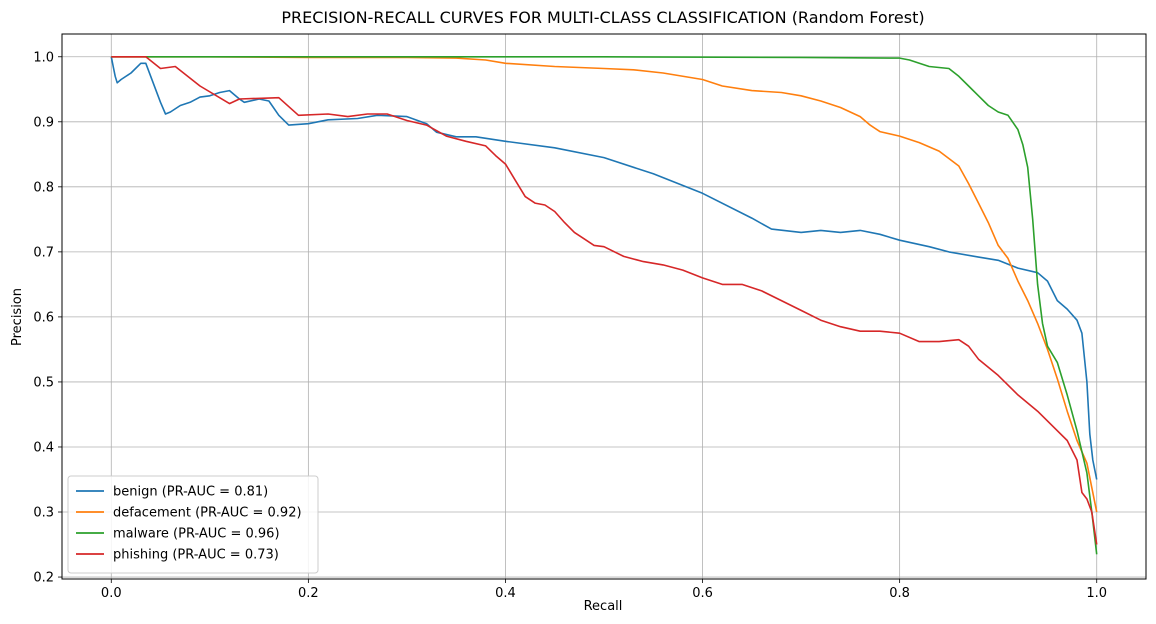 The width and height of the screenshot is (1156, 624). I want to click on x-tick-label: 0.6, so click(702, 593).